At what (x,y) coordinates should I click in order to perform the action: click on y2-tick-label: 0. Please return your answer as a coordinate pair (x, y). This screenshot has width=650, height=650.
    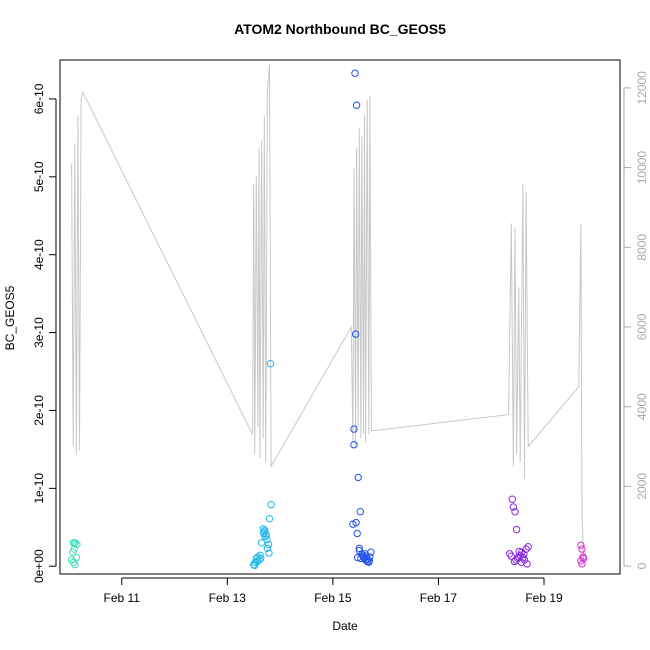
    Looking at the image, I should click on (642, 565).